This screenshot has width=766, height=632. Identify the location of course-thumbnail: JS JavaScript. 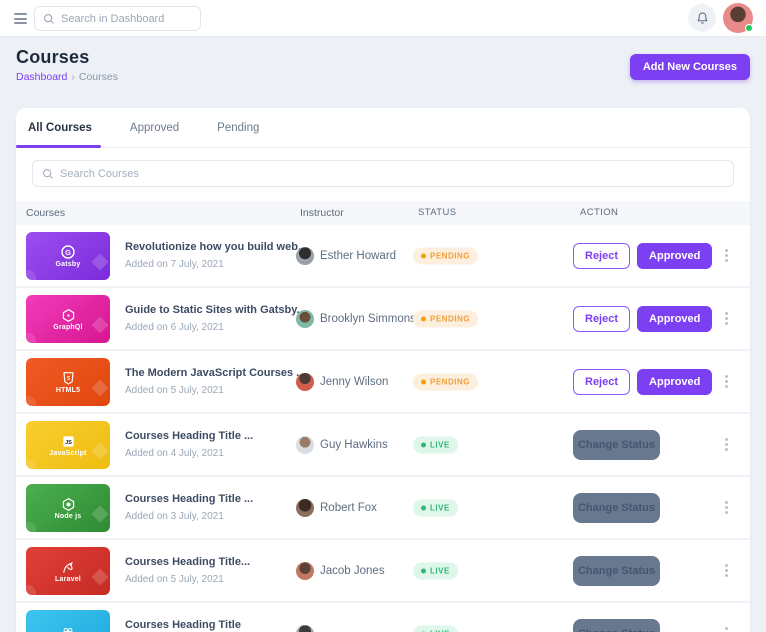
(68, 445).